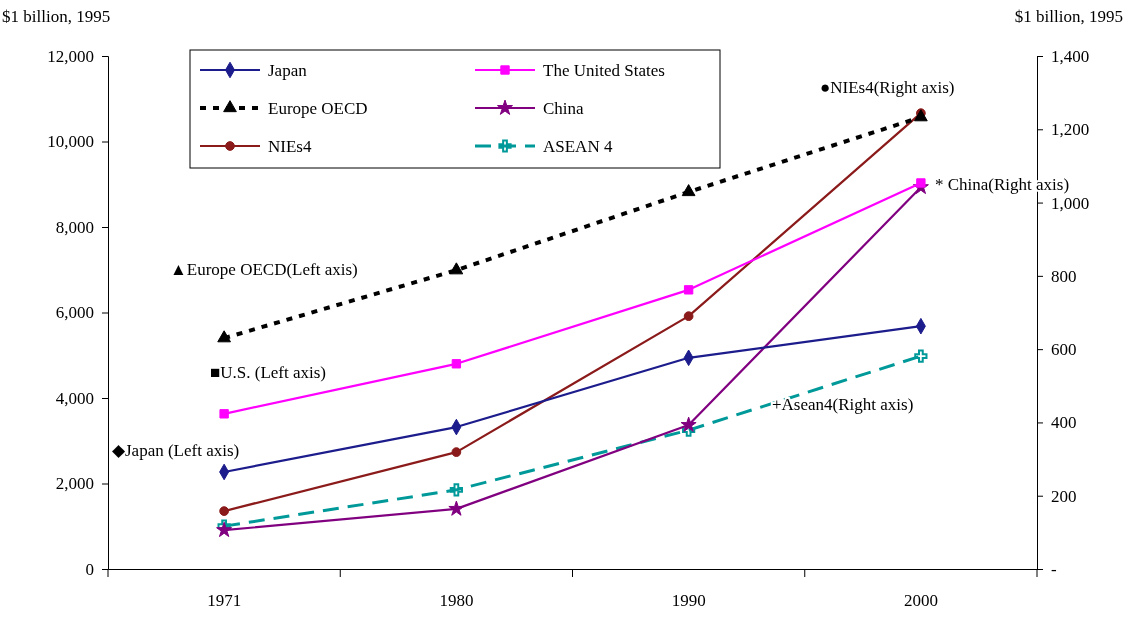  Describe the element at coordinates (1064, 350) in the screenshot. I see `y2-tick-label: 600` at that location.